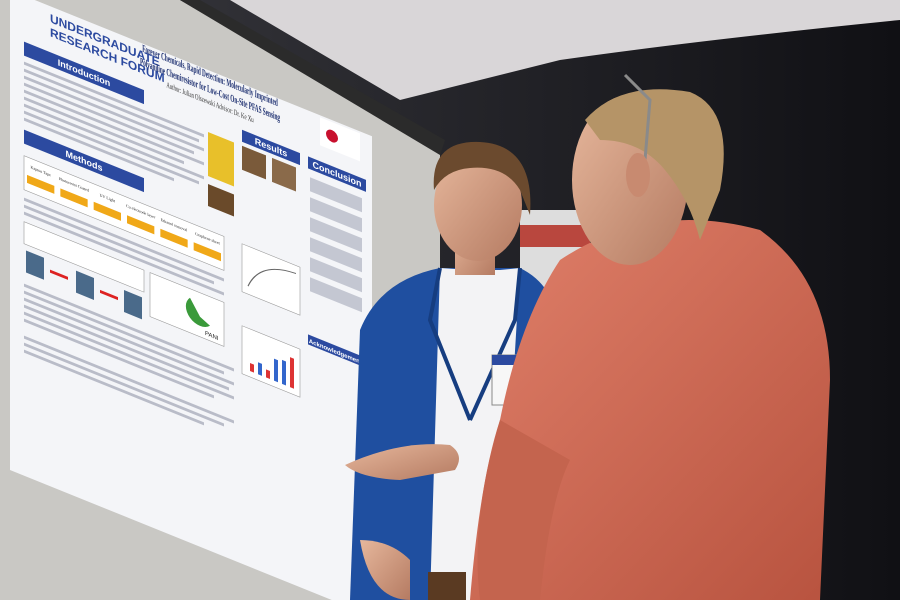 This screenshot has height=600, width=900. Describe the element at coordinates (84, 285) in the screenshot. I see `photo-row` at that location.